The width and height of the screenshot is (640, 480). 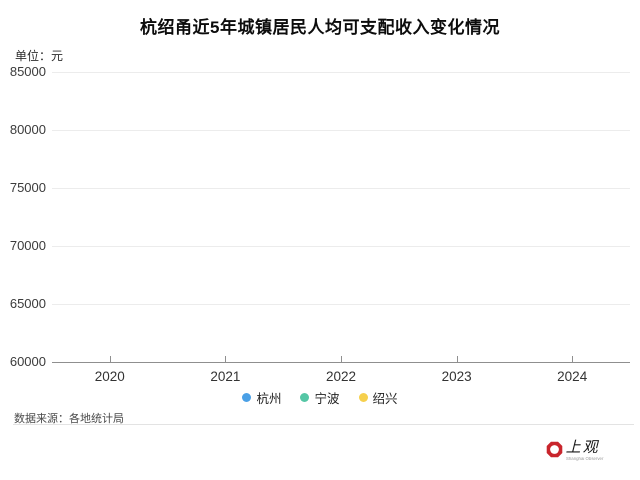 I want to click on legend-label: 绍兴, so click(x=385, y=398).